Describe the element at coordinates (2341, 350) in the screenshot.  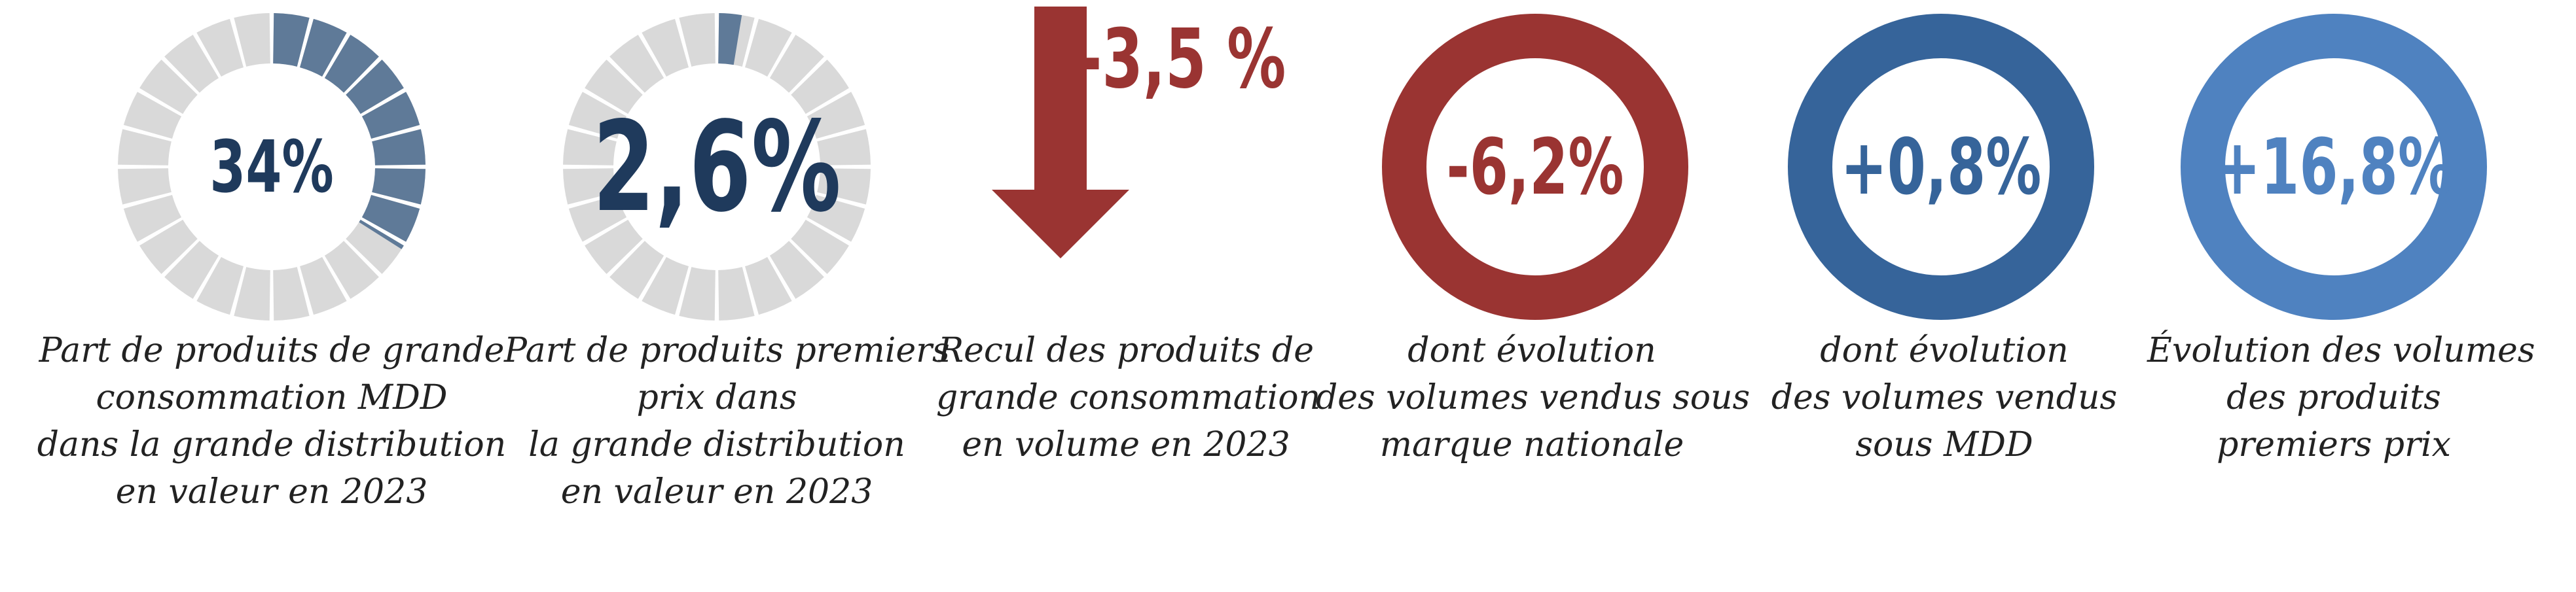
I see `caption-line: Évolution des volumes` at that location.